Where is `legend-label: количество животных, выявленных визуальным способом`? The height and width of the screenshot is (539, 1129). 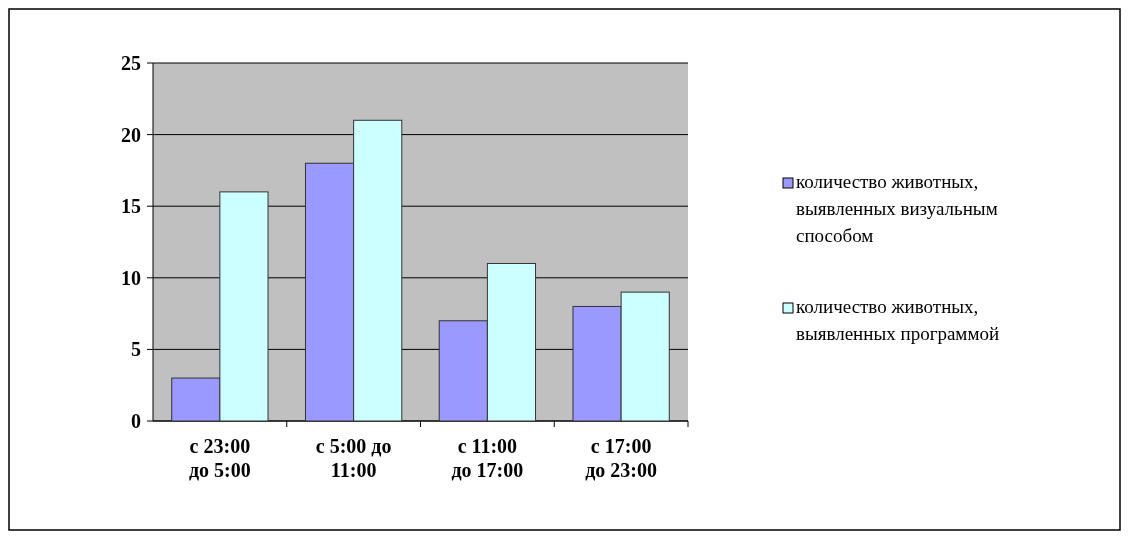
legend-label: количество животных, выявленных визуальным способом is located at coordinates (897, 208).